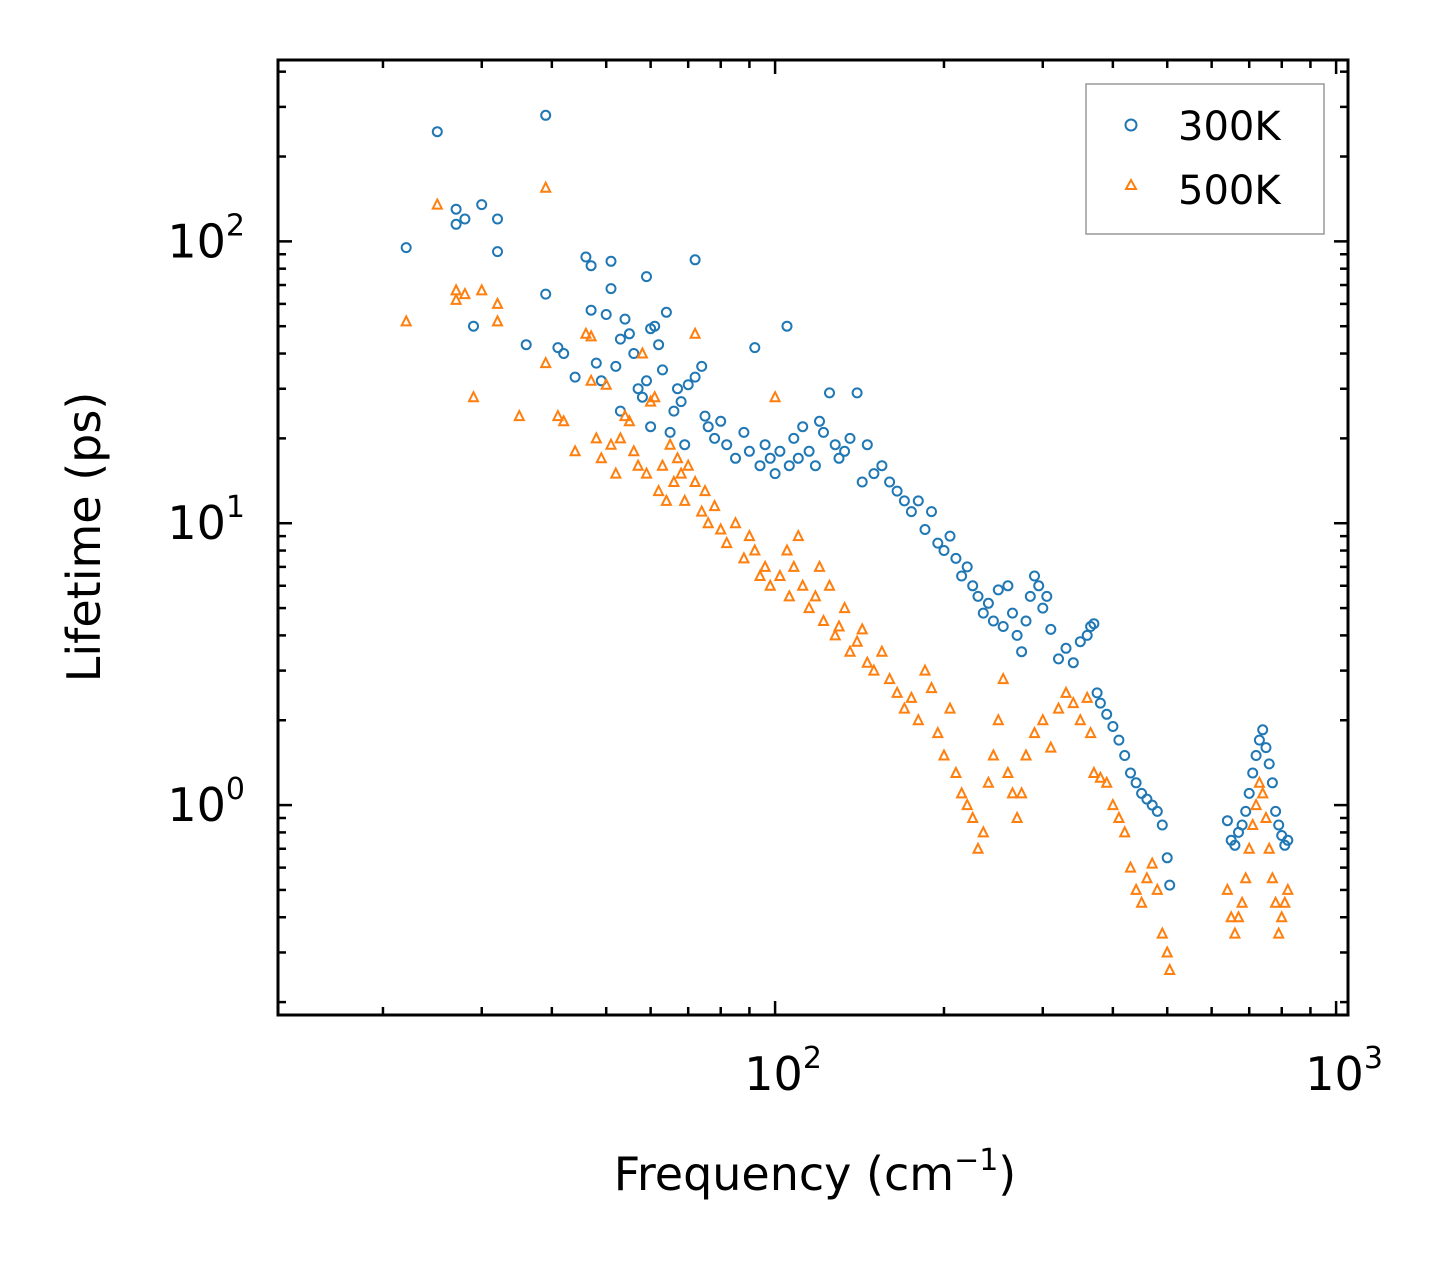  Describe the element at coordinates (1344, 1071) in the screenshot. I see `x-tick-label: 10³` at that location.